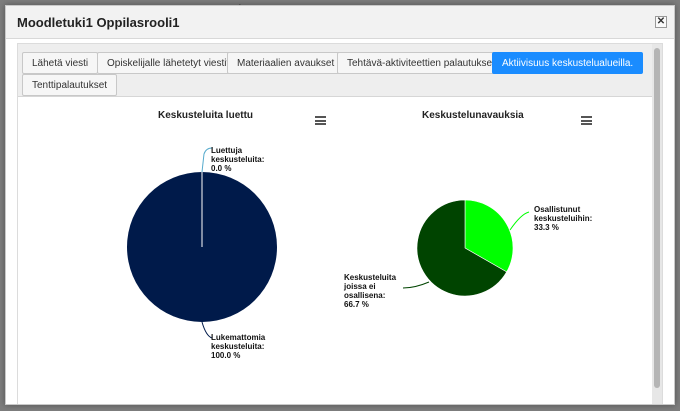  I want to click on chart1-menu-icon, so click(320, 120).